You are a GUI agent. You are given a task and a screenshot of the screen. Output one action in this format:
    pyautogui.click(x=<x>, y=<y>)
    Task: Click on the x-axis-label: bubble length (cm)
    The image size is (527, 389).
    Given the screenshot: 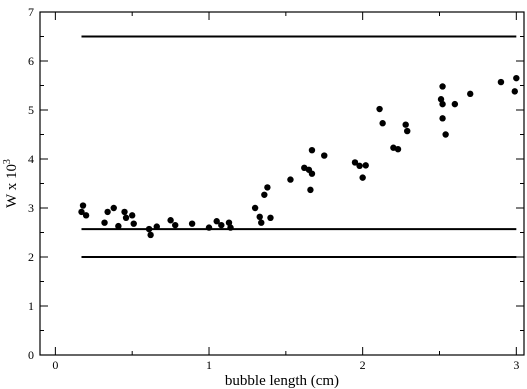 What is the action you would take?
    pyautogui.click(x=282, y=381)
    